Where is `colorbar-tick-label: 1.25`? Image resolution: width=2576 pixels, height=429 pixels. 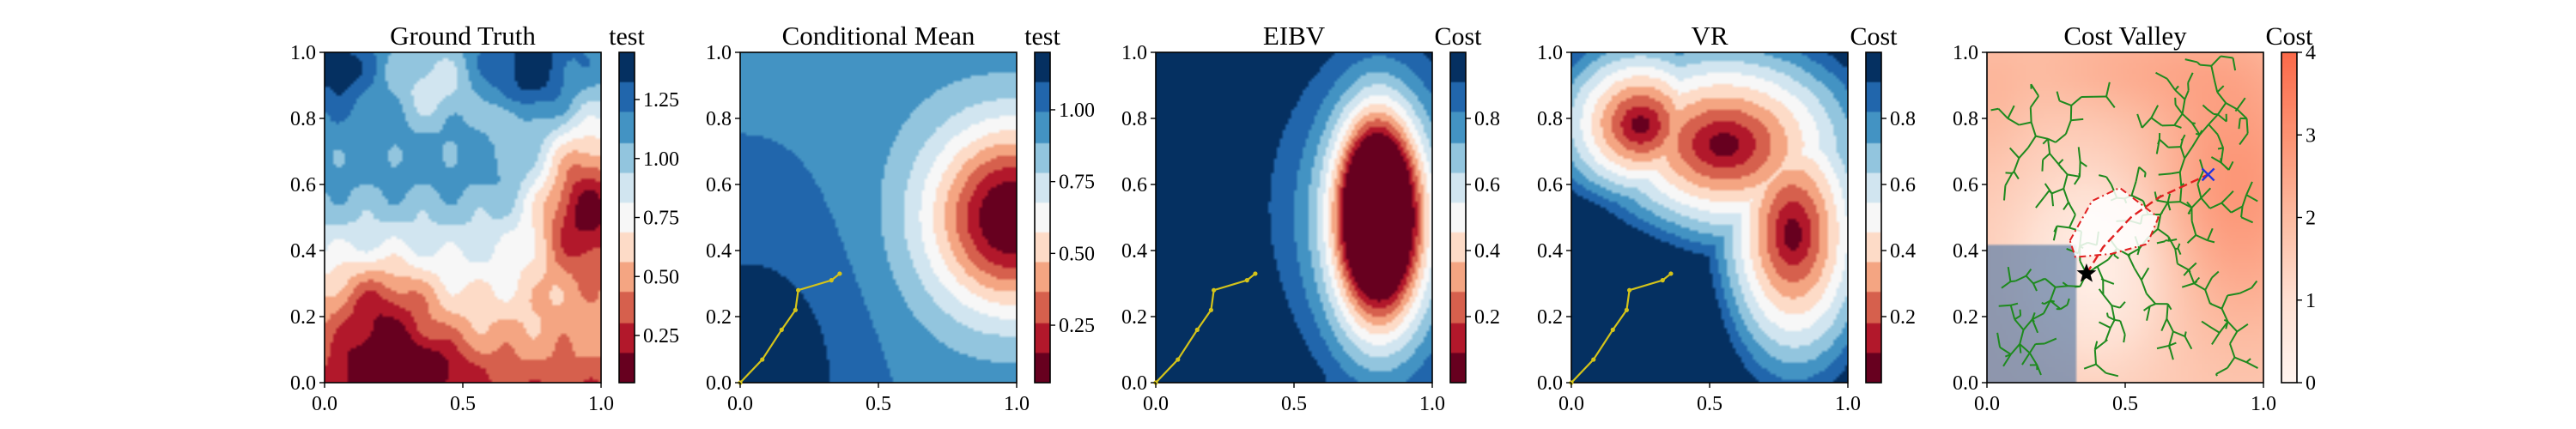 colorbar-tick-label: 1.25 is located at coordinates (661, 100).